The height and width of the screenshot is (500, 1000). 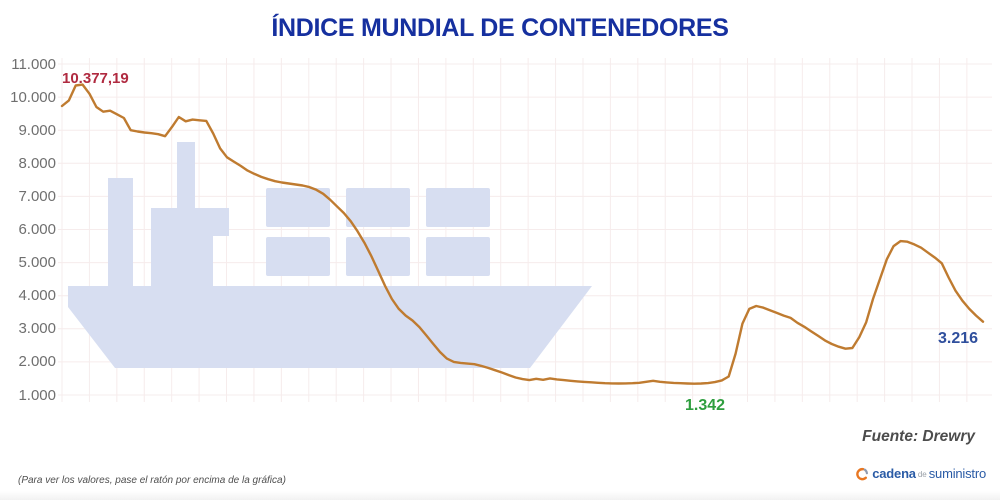 I want to click on y-tick-label: 5.000, so click(x=37, y=263).